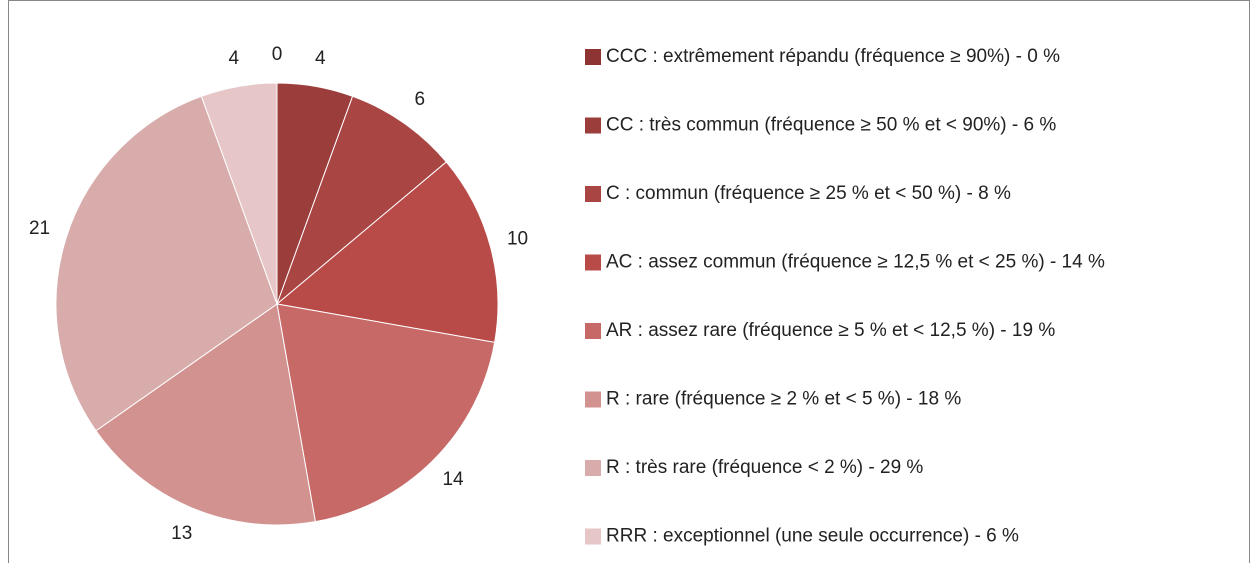 The height and width of the screenshot is (563, 1251). I want to click on data-label: 0, so click(277, 54).